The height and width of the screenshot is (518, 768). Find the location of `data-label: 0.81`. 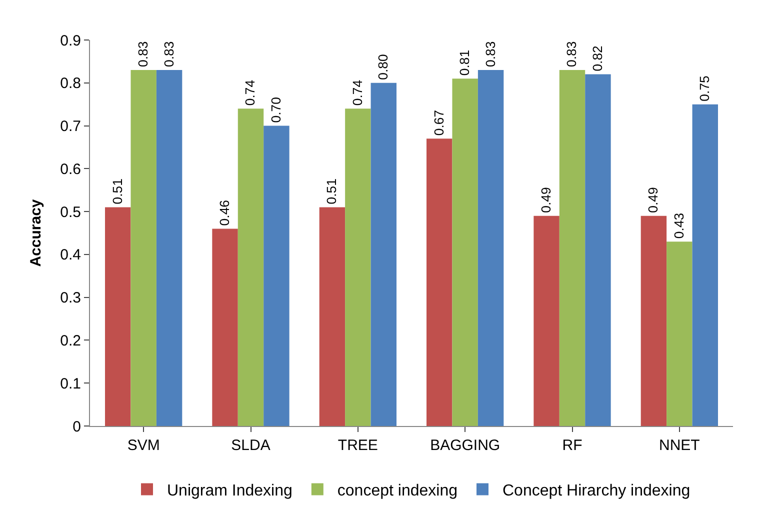

data-label: 0.81 is located at coordinates (464, 63).